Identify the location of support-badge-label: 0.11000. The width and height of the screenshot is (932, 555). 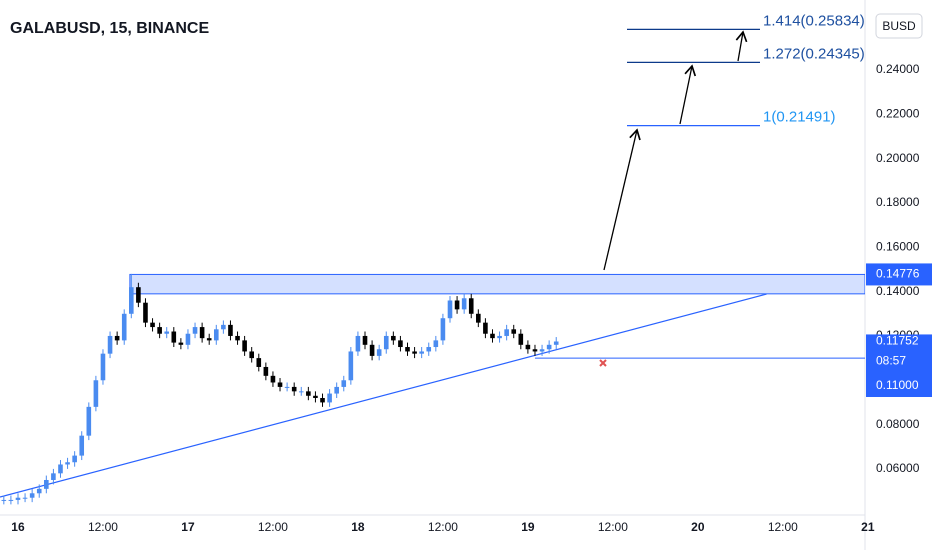
(897, 385).